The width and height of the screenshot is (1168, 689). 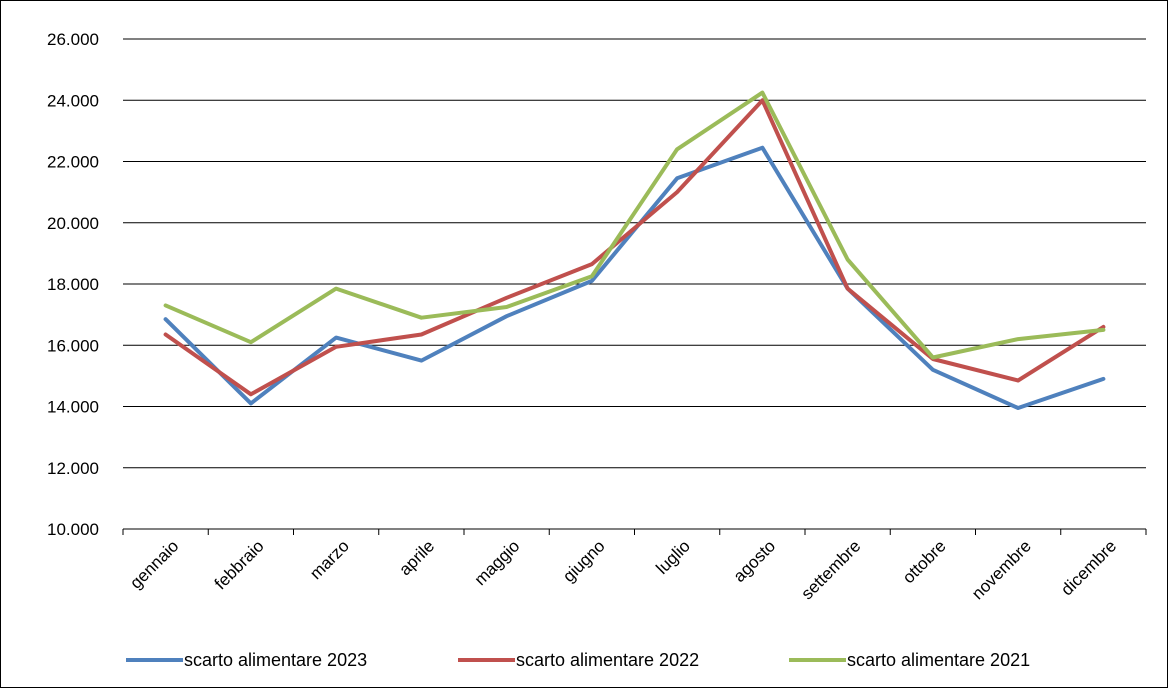 What do you see at coordinates (73, 529) in the screenshot?
I see `y-tick-label: 10.000` at bounding box center [73, 529].